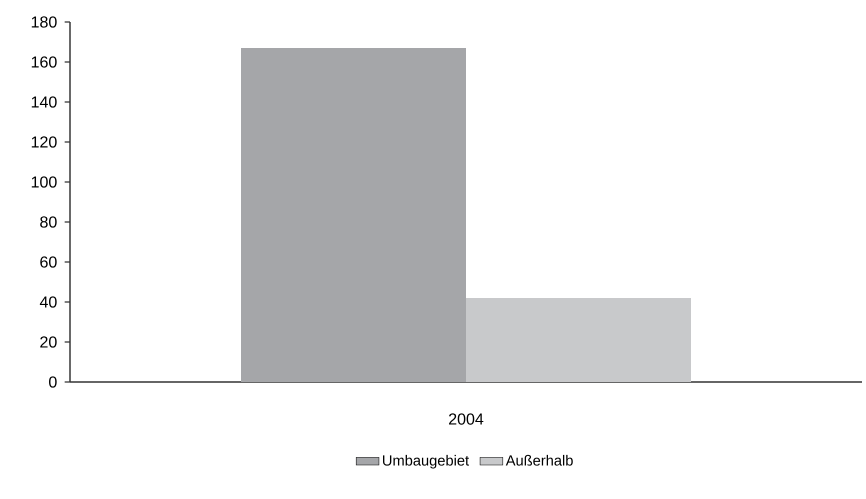 The height and width of the screenshot is (499, 866). I want to click on x-tick-label: 2004, so click(466, 419).